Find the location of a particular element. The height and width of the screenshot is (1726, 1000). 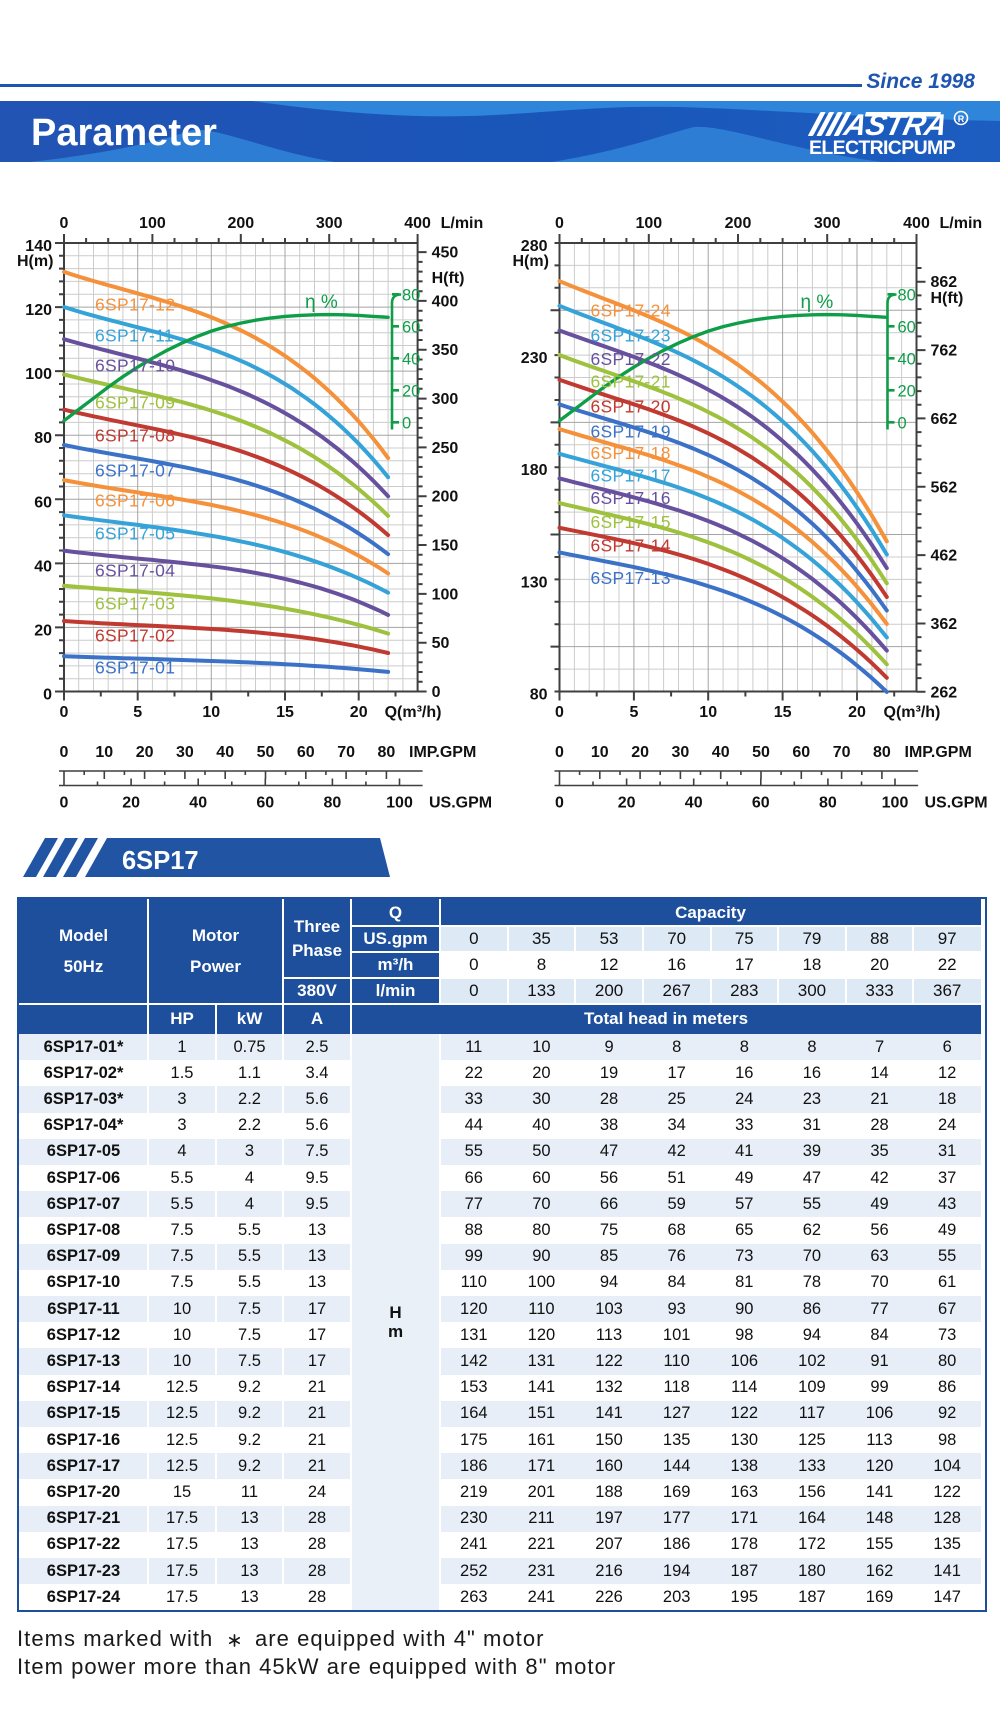

svg-text: 362 is located at coordinates (944, 624).